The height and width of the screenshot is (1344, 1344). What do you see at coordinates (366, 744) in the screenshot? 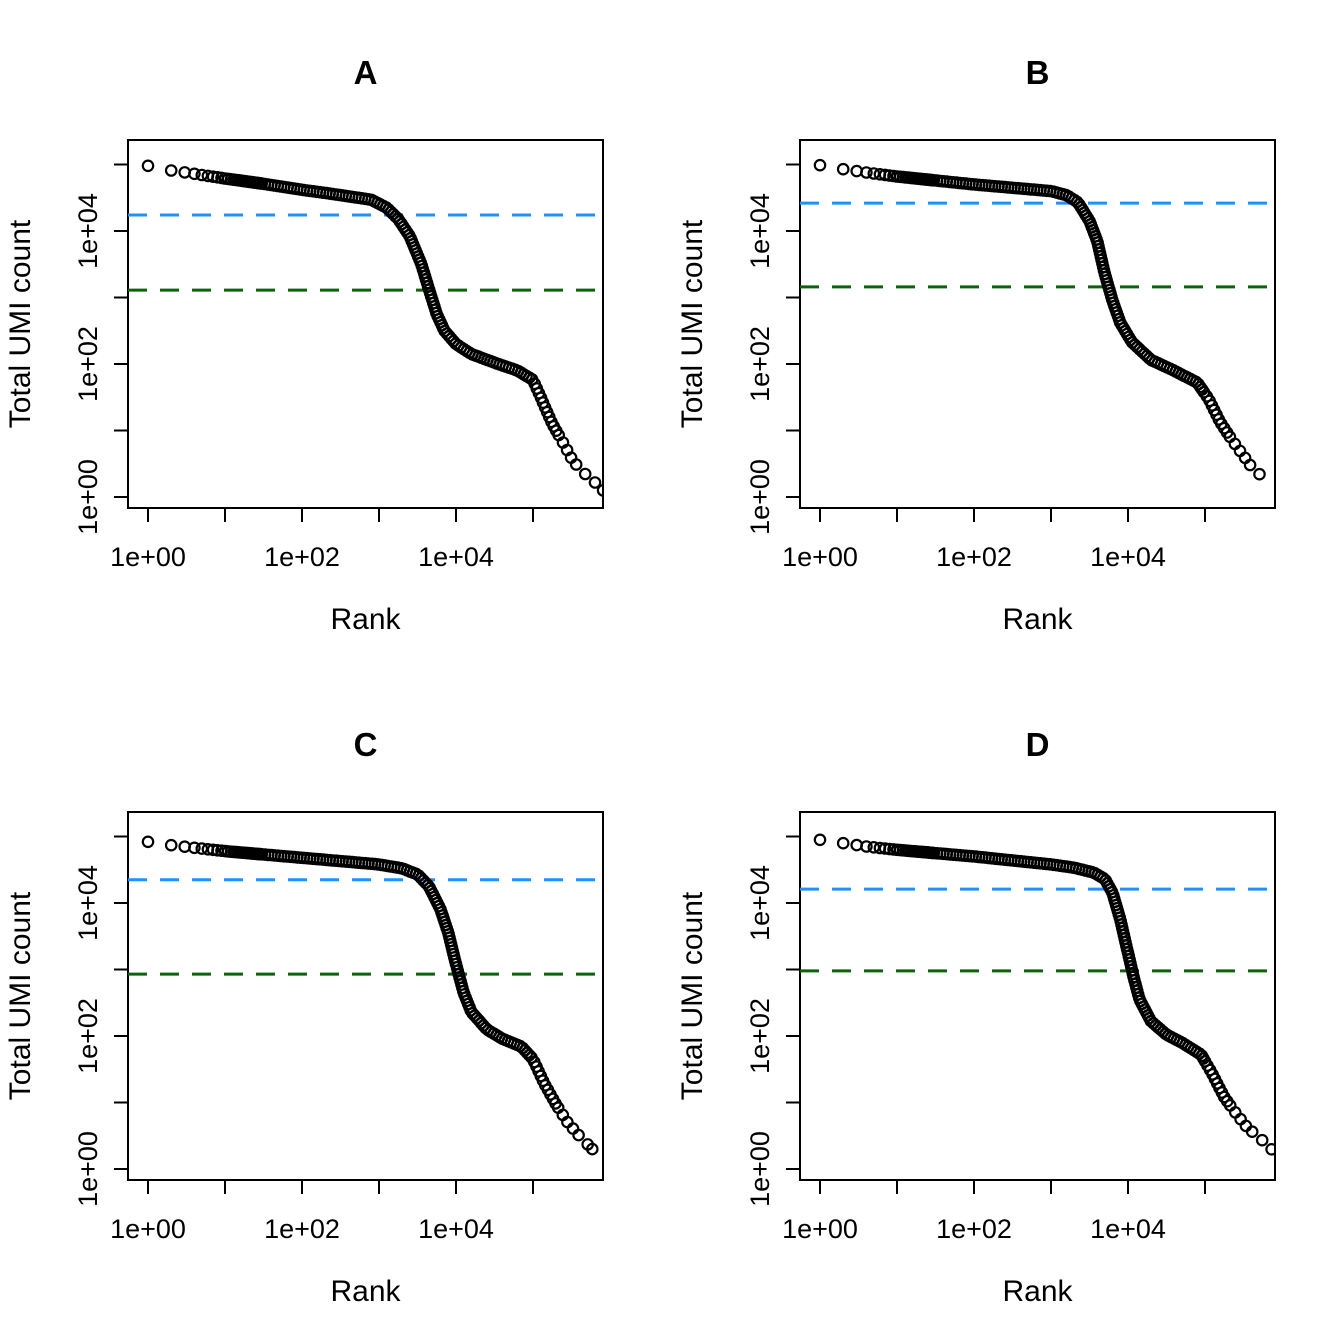
I see `panel-title: C` at bounding box center [366, 744].